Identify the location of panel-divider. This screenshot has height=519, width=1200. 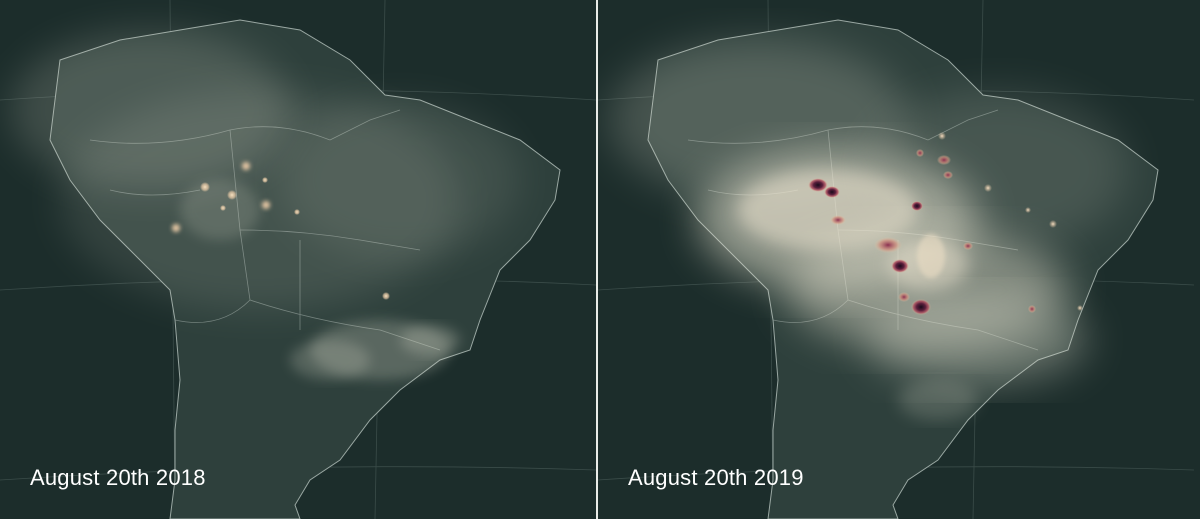
(597, 259).